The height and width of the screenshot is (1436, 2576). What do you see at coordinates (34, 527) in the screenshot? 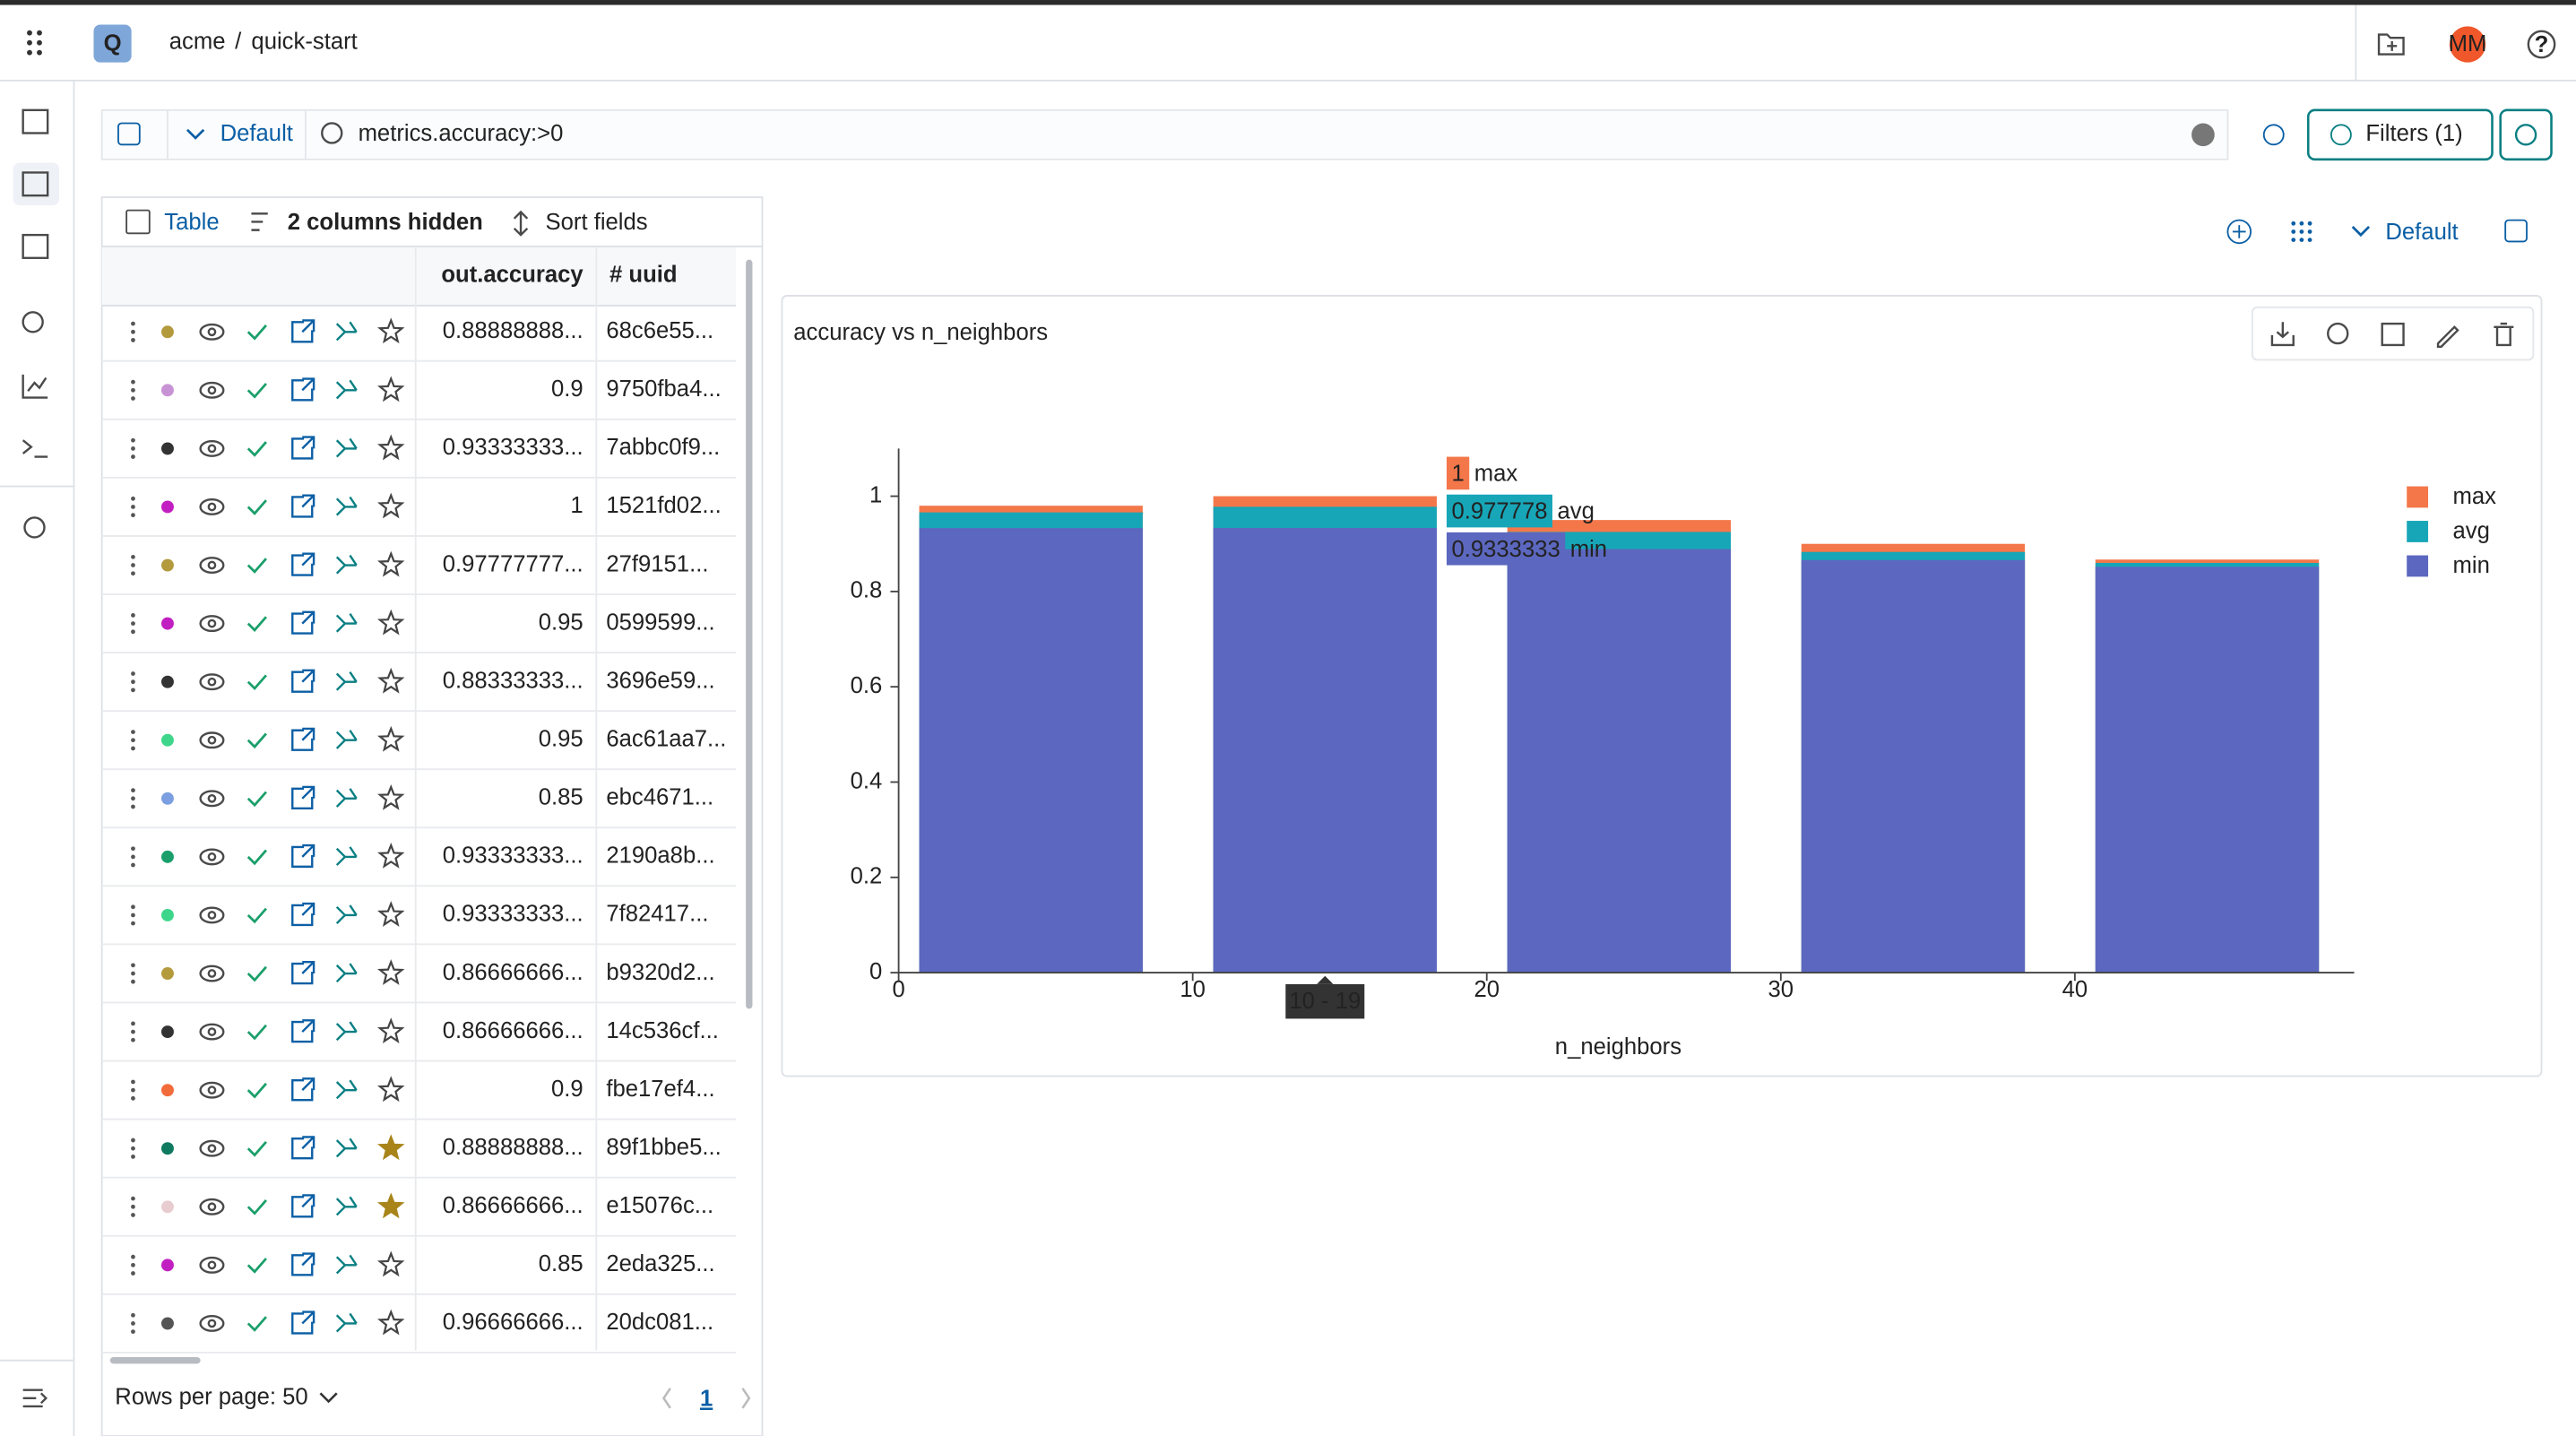
I see `settings-icon` at bounding box center [34, 527].